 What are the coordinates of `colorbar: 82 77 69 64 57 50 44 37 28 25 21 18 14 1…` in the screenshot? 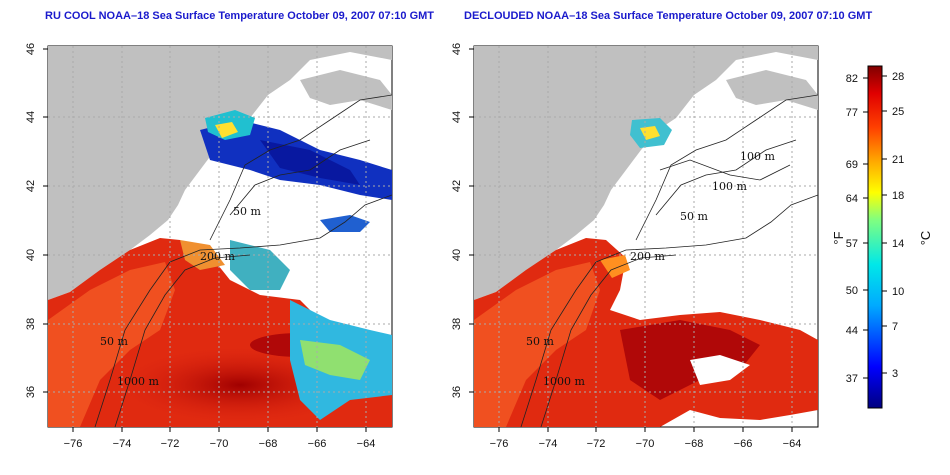 It's located at (882, 237).